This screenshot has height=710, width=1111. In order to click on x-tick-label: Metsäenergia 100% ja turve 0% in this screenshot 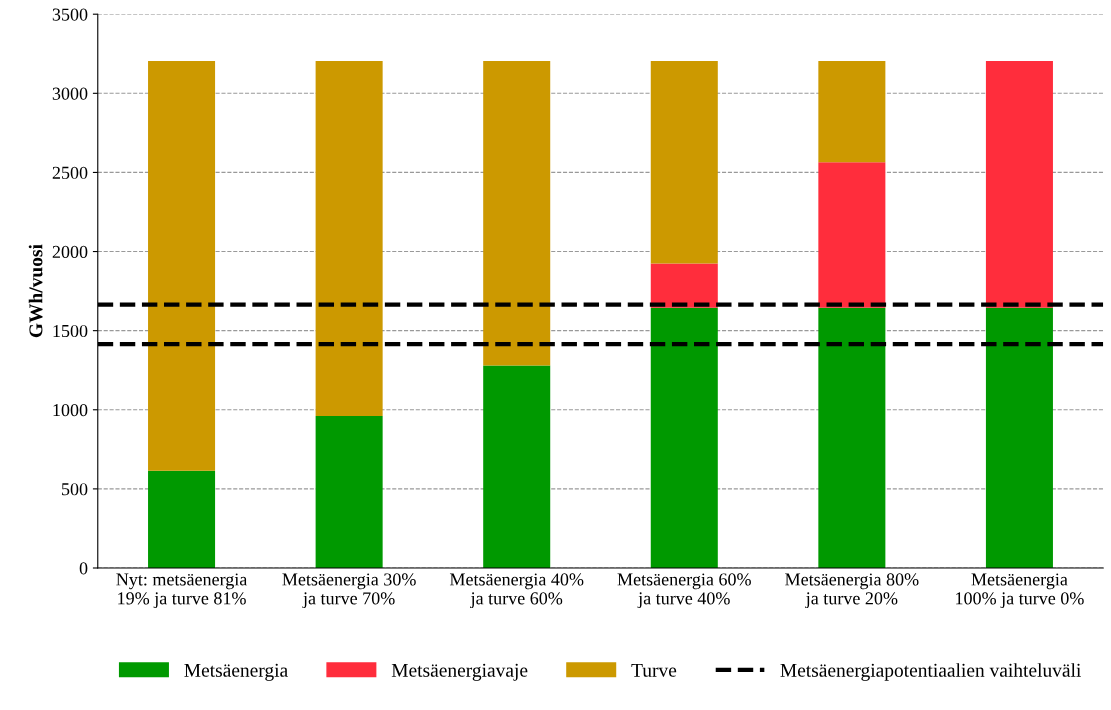, I will do `click(1020, 591)`.